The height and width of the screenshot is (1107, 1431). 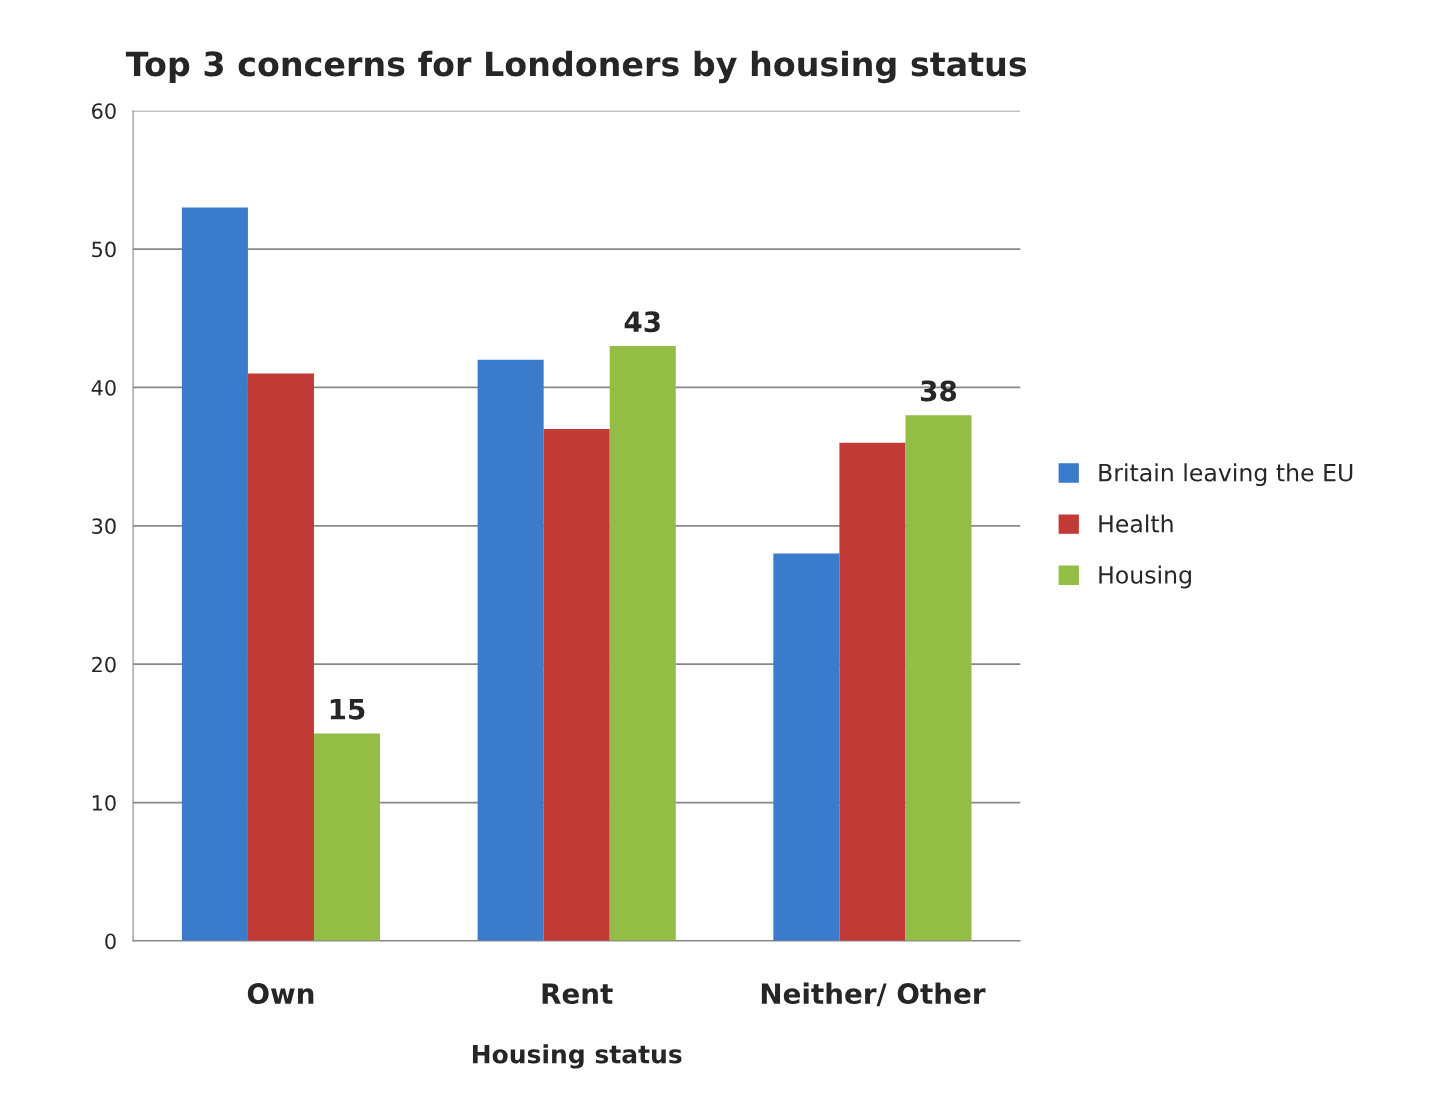 I want to click on legend-label: Housing, so click(x=1145, y=577).